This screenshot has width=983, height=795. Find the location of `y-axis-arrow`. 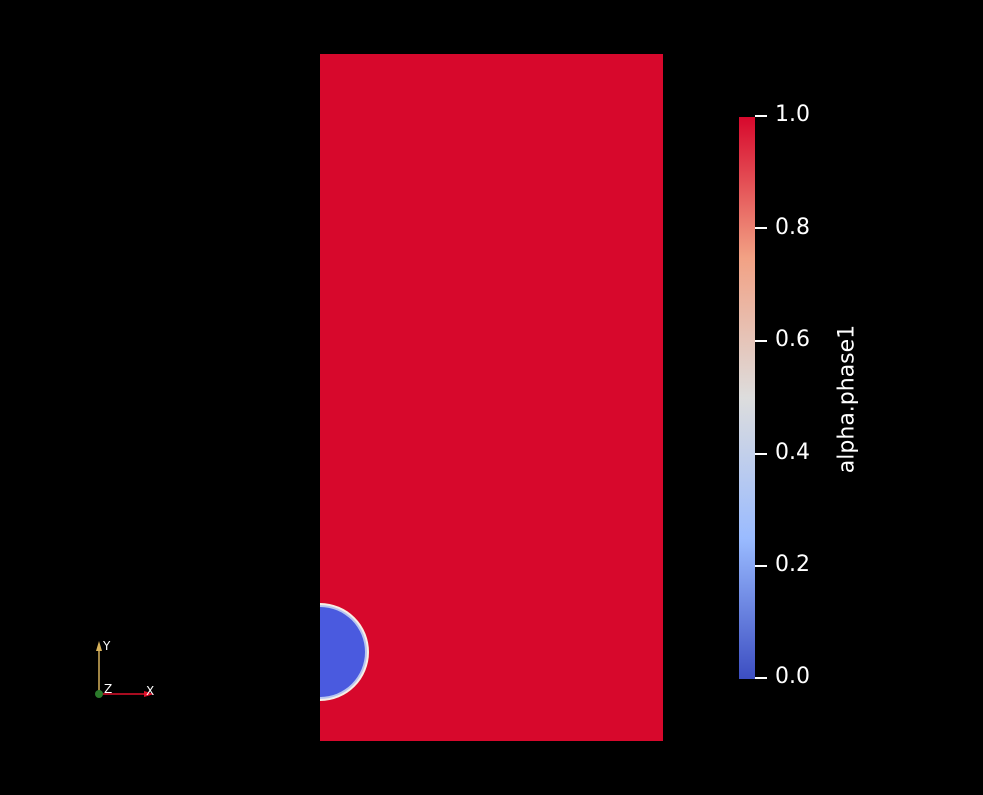

y-axis-arrow is located at coordinates (99, 646).